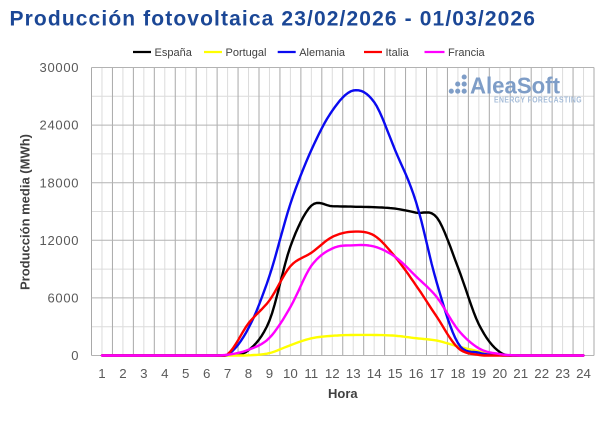 The height and width of the screenshot is (425, 600). I want to click on svg-text: 7, so click(227, 373).